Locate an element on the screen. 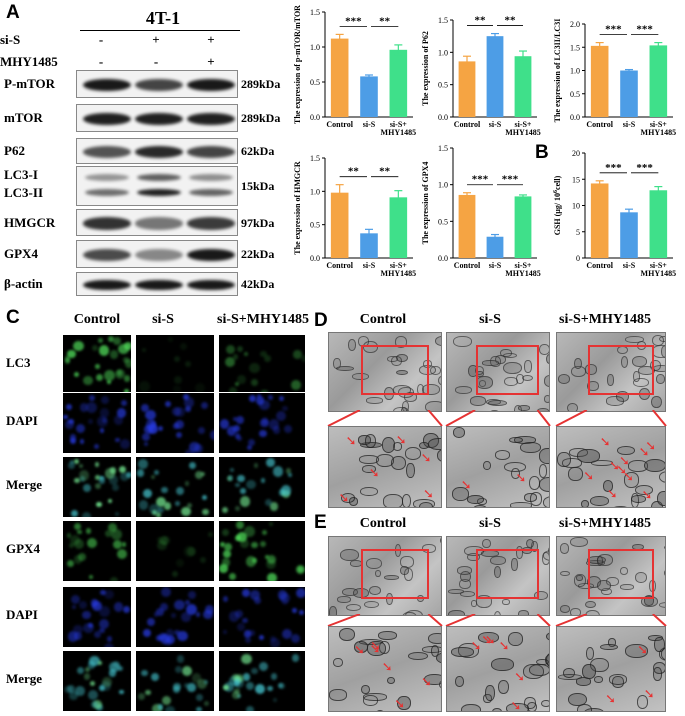  x-tick-label: MHY1485 is located at coordinates (399, 273).